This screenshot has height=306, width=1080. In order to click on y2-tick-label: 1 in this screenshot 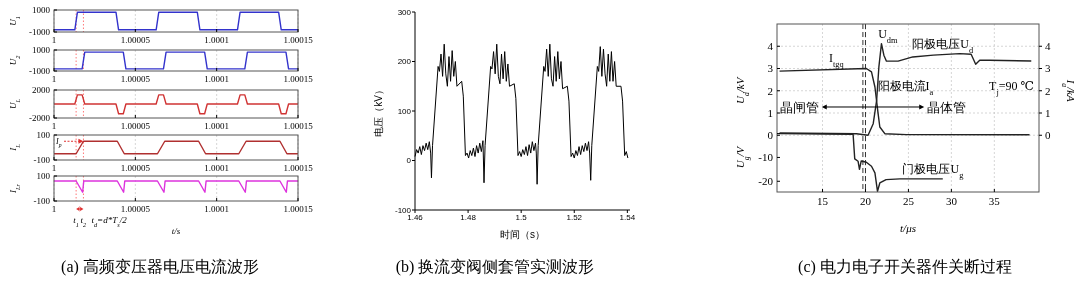, I will do `click(1048, 112)`.